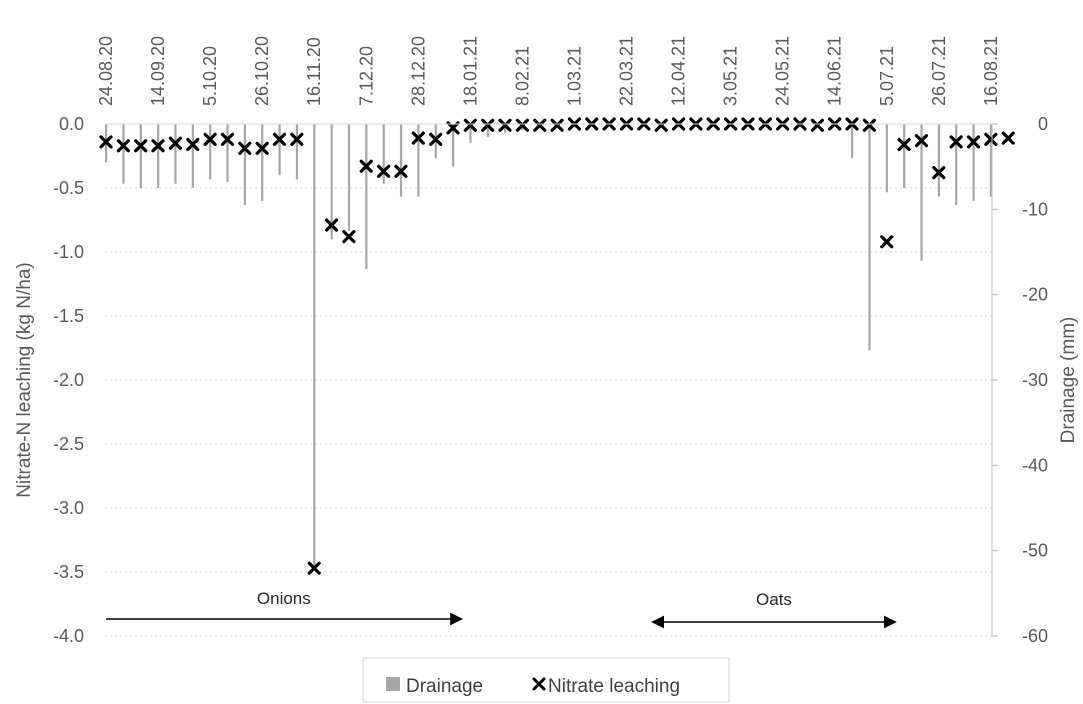 This screenshot has height=704, width=1083. What do you see at coordinates (1043, 124) in the screenshot?
I see `right-tick-label: 0` at bounding box center [1043, 124].